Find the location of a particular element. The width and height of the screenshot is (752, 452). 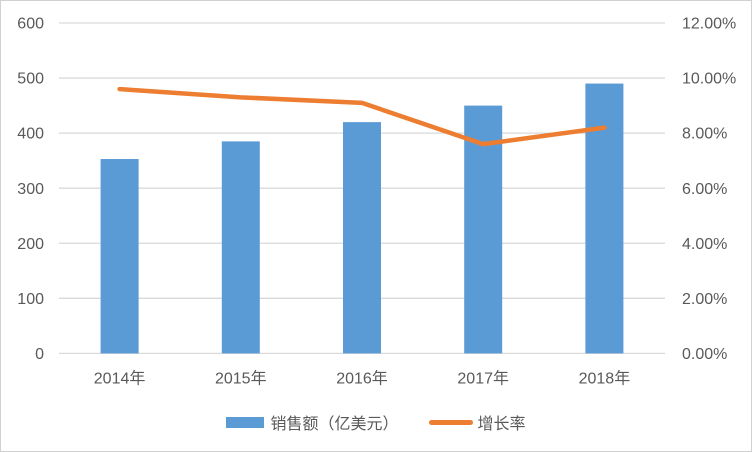

legend-label-sales: 销售额（亿美元） is located at coordinates (334, 424).